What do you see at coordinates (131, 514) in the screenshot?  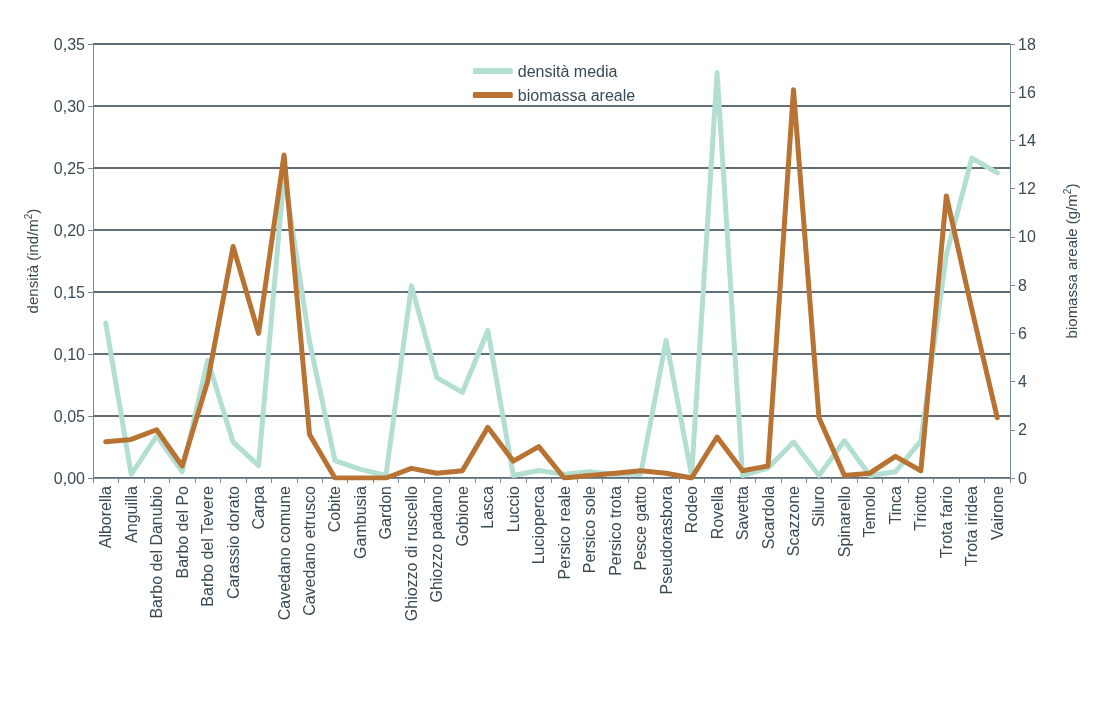 I see `x-tick-label: Anguilla` at bounding box center [131, 514].